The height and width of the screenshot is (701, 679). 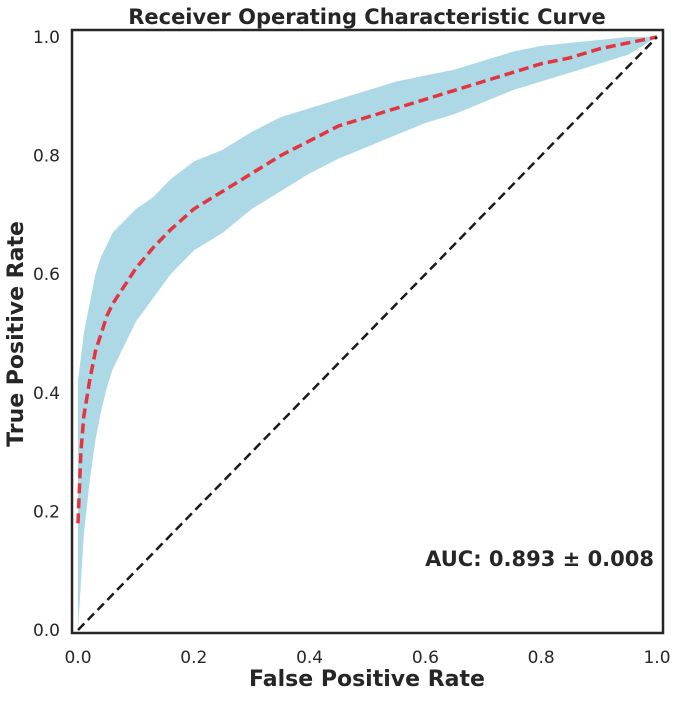 I want to click on auc-annotation: AUC: 0.893 ± 0.008, so click(x=539, y=559).